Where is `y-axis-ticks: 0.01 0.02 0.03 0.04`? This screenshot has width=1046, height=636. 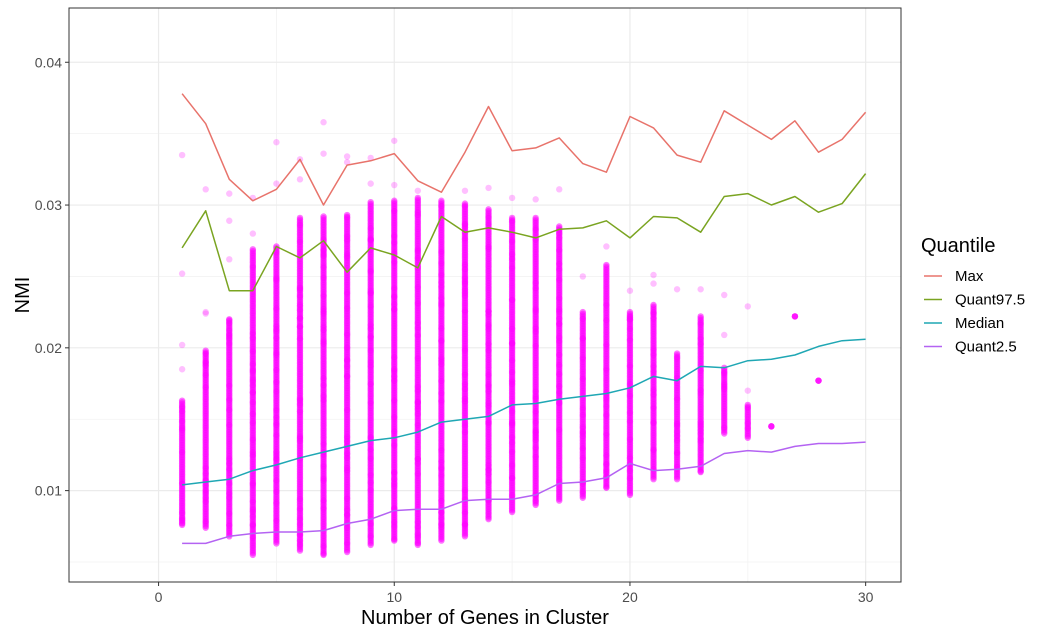
y-axis-ticks: 0.01 0.02 0.03 0.04 is located at coordinates (52, 276).